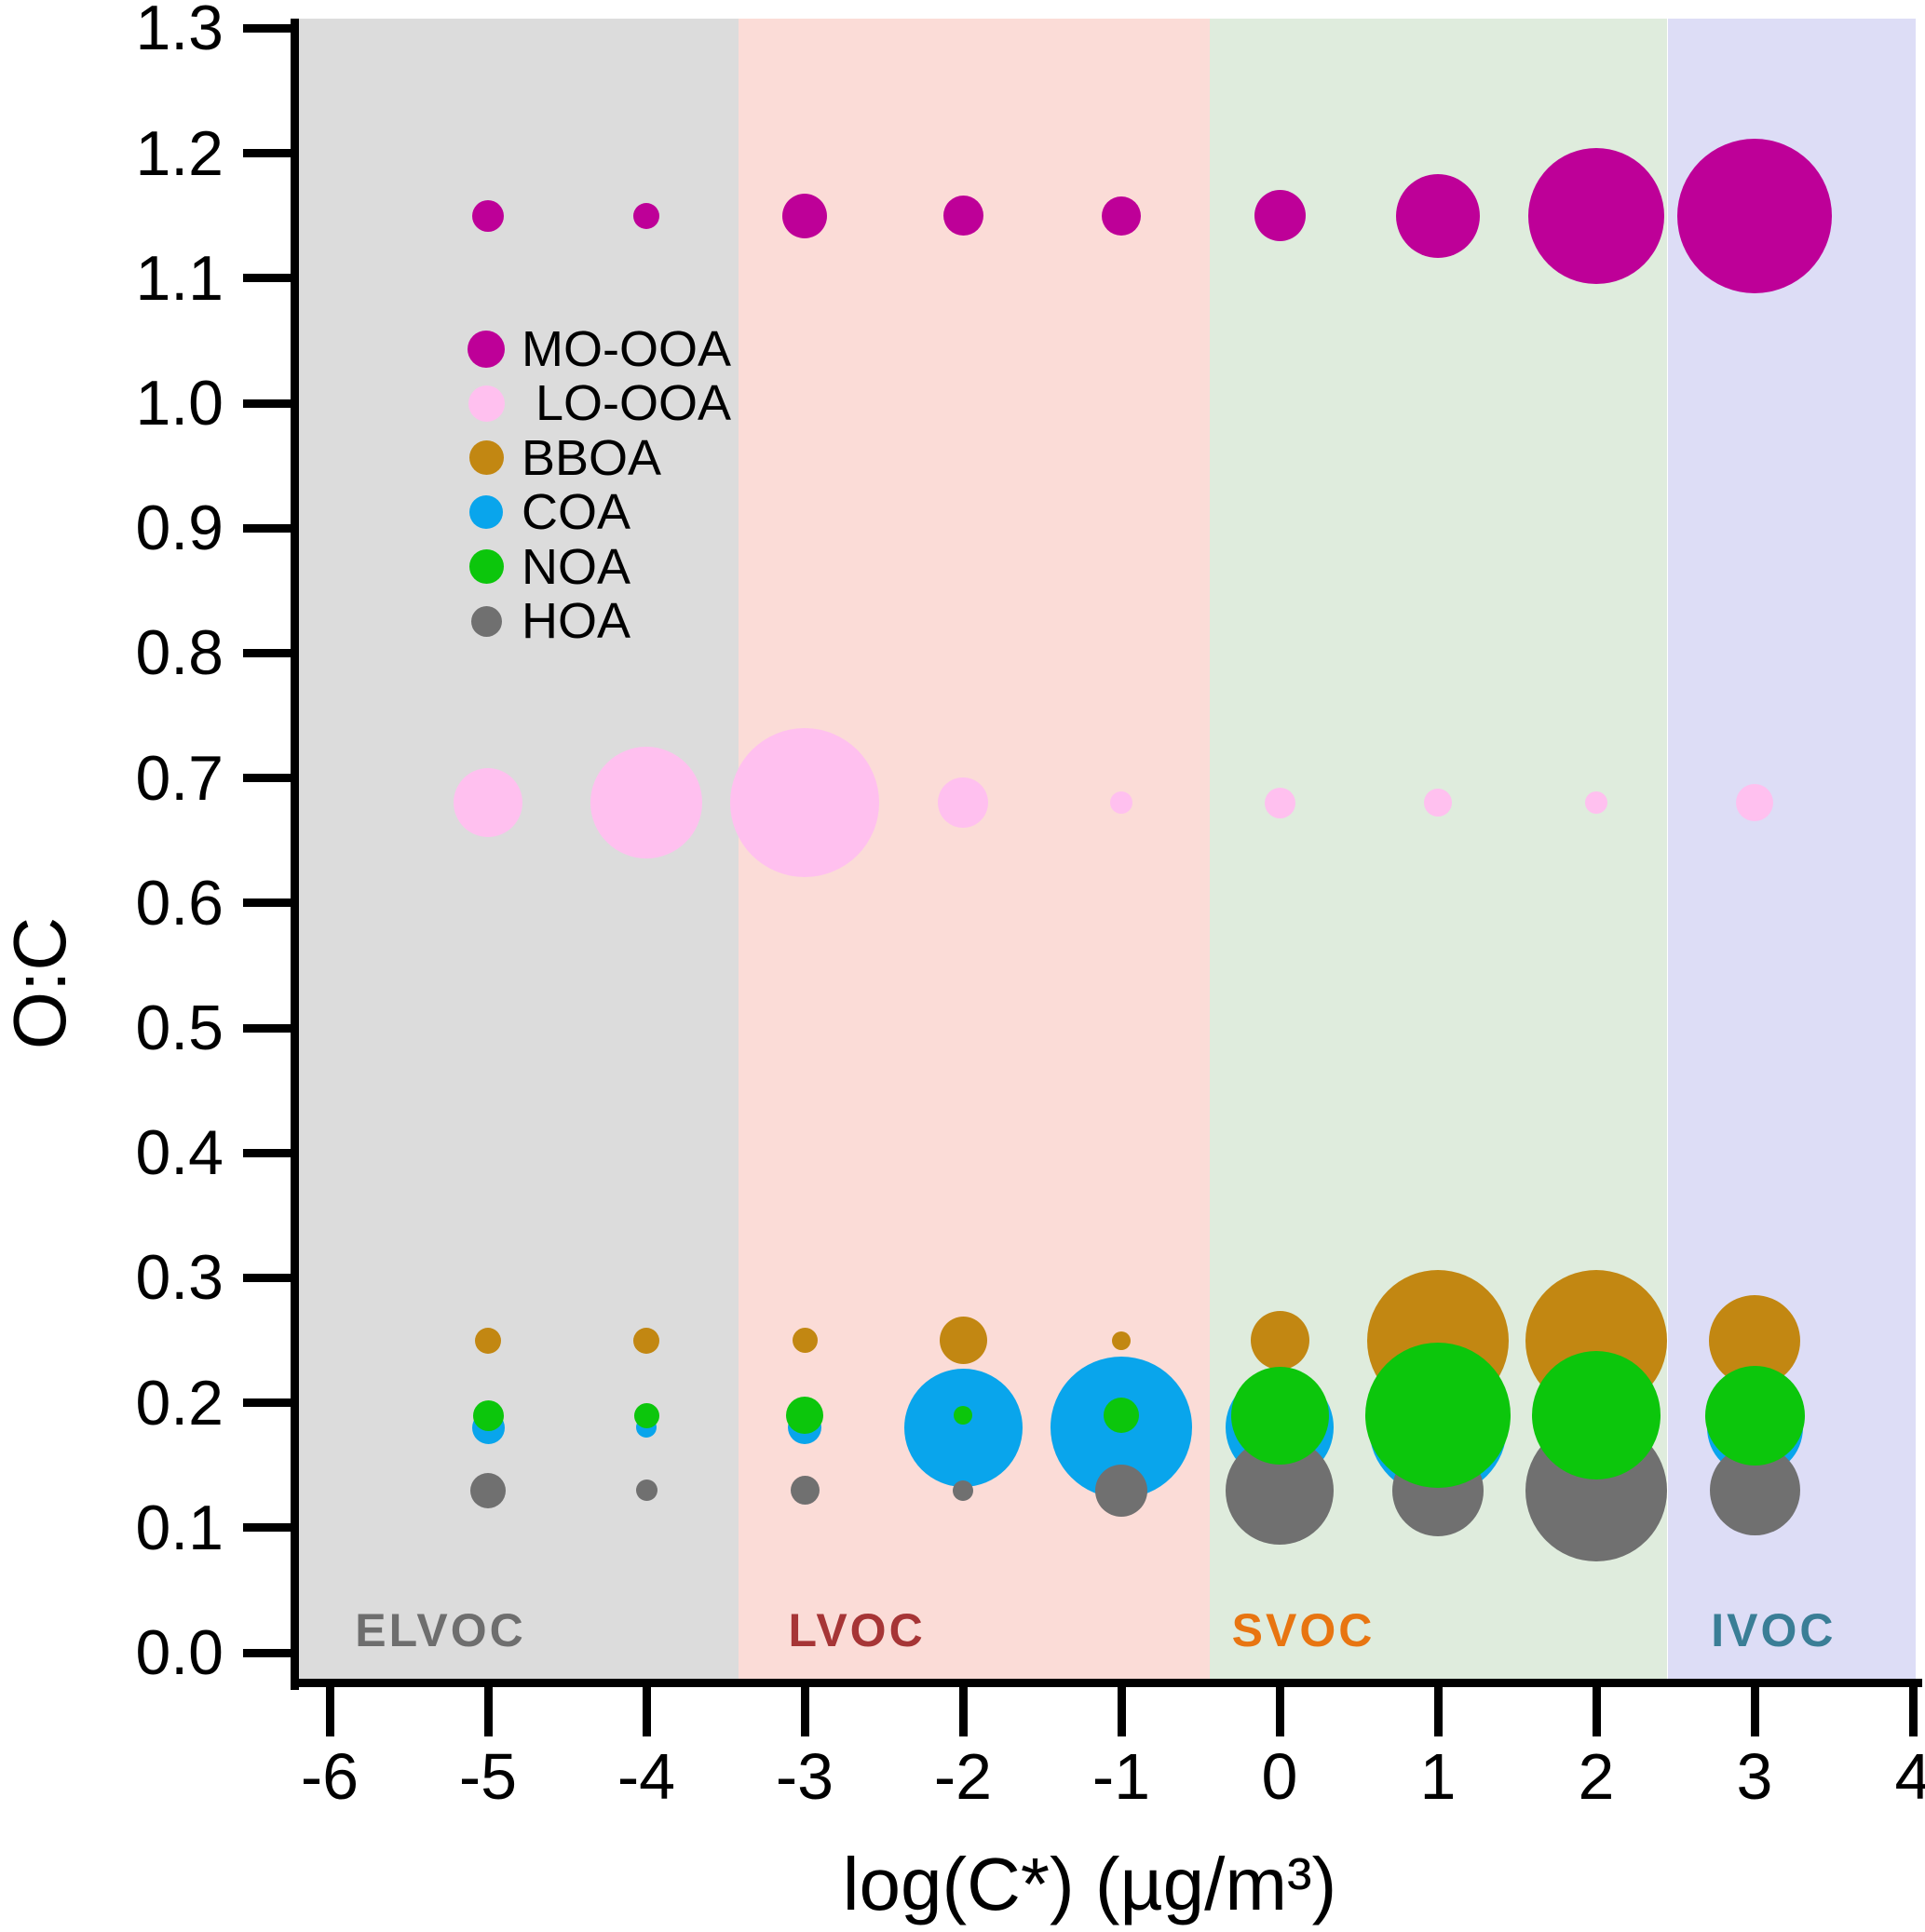 The width and height of the screenshot is (1925, 1932). I want to click on legend-label: LO-OOA, so click(627, 403).